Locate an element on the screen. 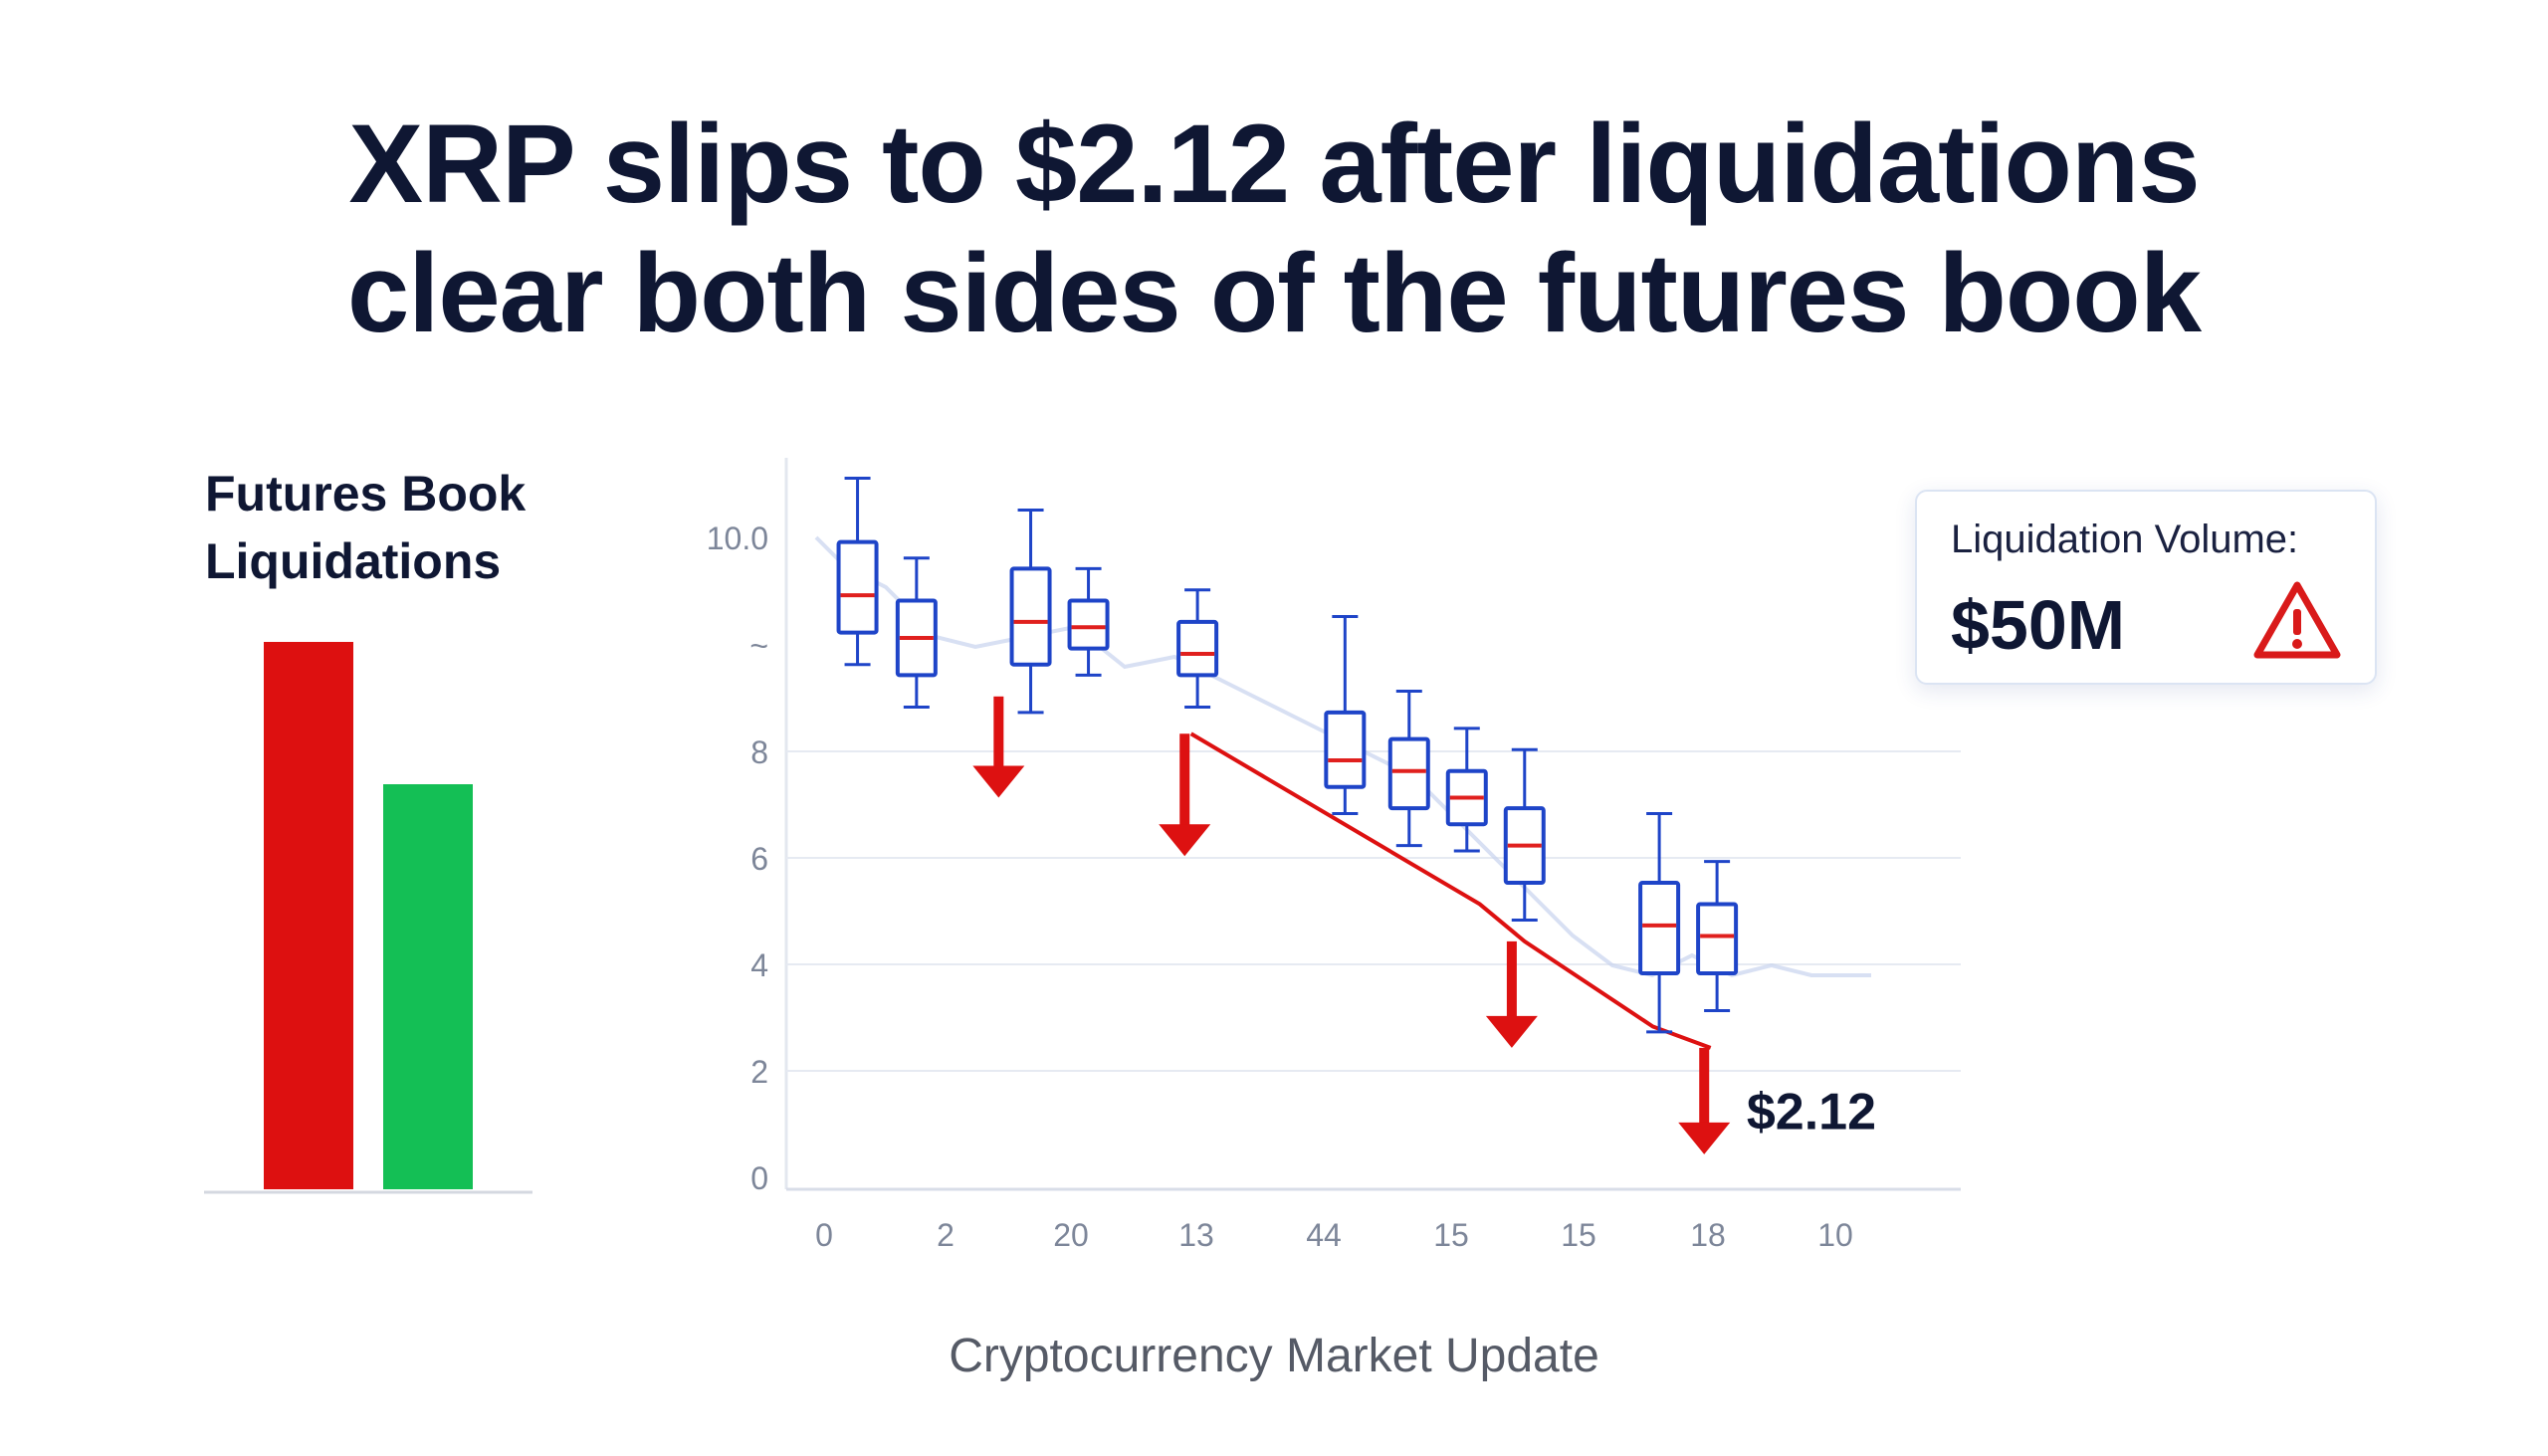 The width and height of the screenshot is (2548, 1456). side-title-line-2: Liquidations is located at coordinates (353, 561).